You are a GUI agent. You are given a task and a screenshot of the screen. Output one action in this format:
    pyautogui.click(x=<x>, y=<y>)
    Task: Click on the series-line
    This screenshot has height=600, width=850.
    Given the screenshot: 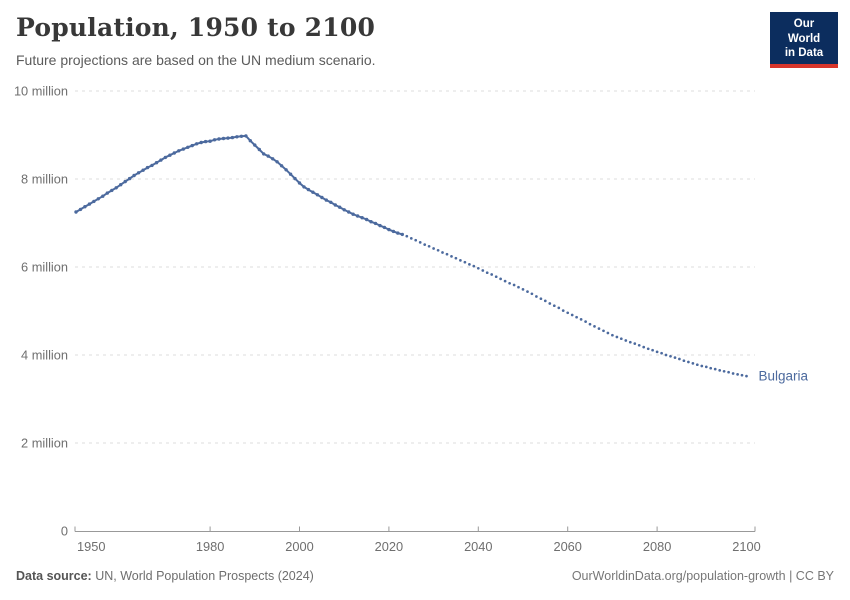 What is the action you would take?
    pyautogui.click(x=239, y=185)
    